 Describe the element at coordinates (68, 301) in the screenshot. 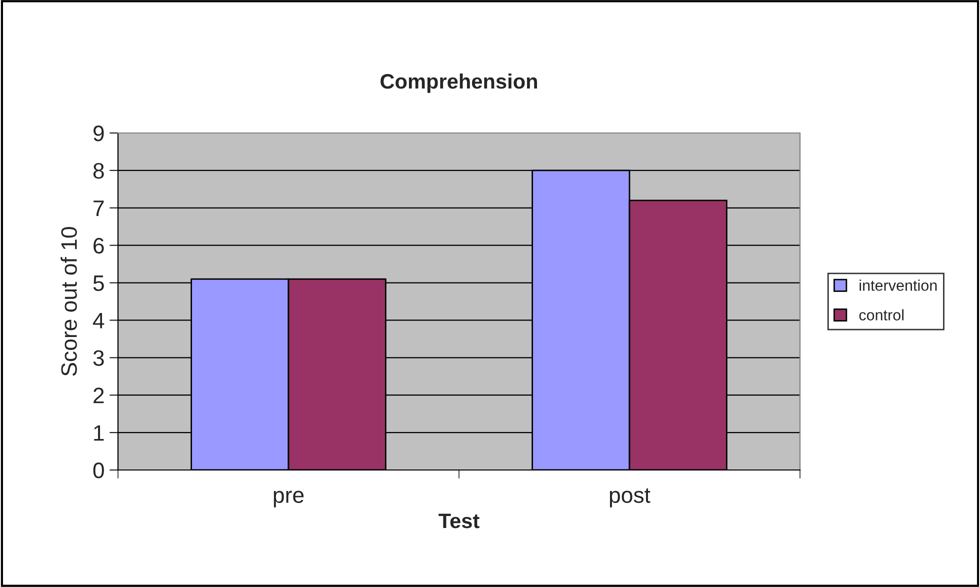

I see `y-axis-title: Score out of 10` at that location.